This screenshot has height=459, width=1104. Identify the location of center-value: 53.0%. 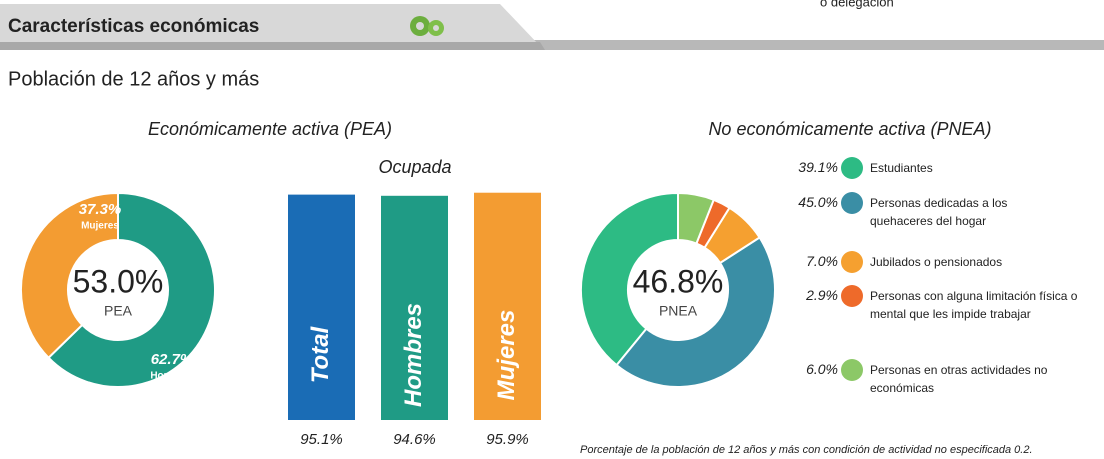
(118, 281).